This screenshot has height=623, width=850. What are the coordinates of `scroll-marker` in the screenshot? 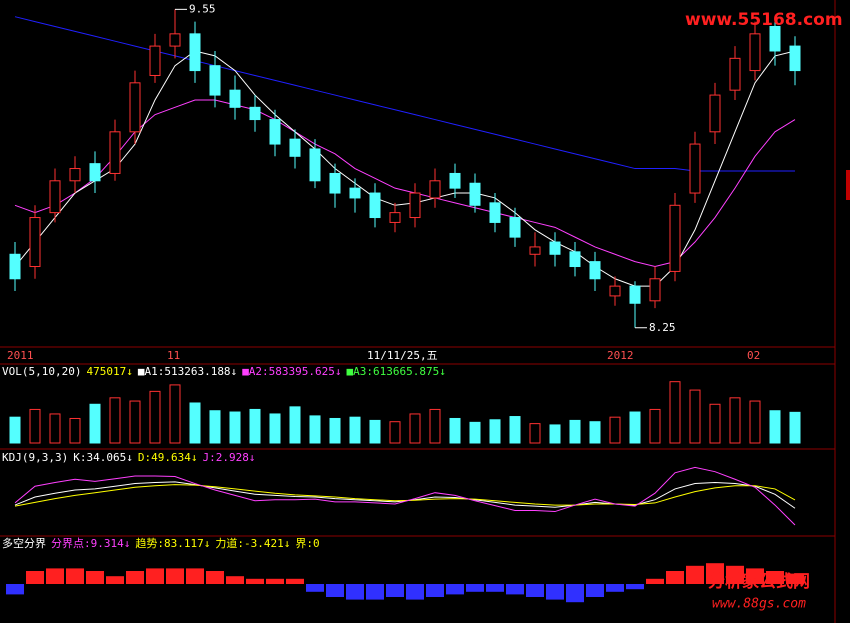 It's located at (848, 185).